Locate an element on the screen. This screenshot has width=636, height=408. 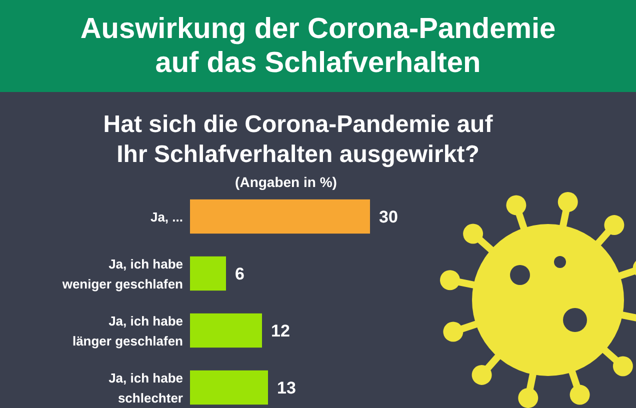
annotation: (Angaben in %) is located at coordinates (286, 182).